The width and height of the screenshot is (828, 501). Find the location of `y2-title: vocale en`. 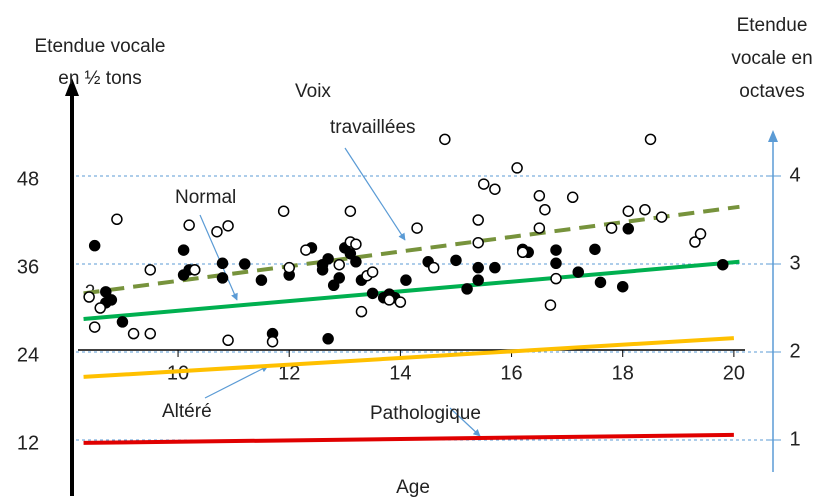

y2-title: vocale en is located at coordinates (771, 58).